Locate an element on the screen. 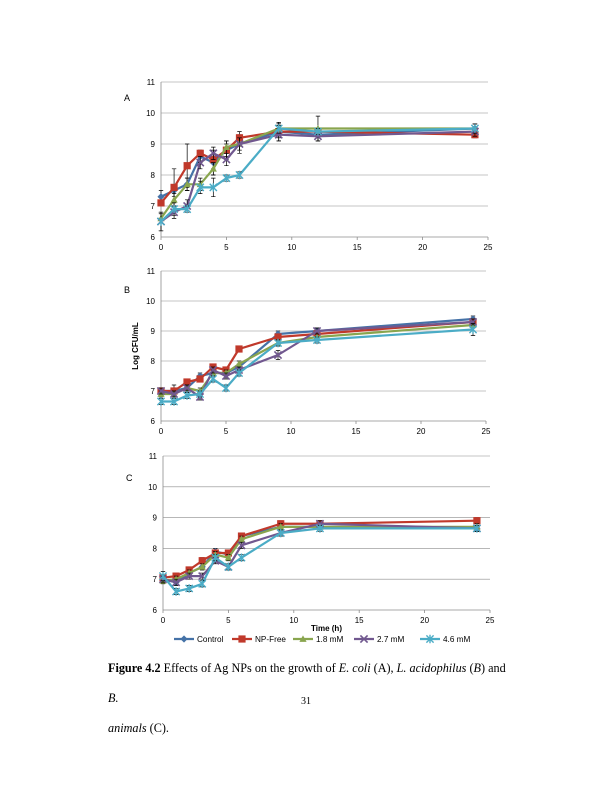 This screenshot has height=792, width=612. y-tick-label: 7 is located at coordinates (153, 391).